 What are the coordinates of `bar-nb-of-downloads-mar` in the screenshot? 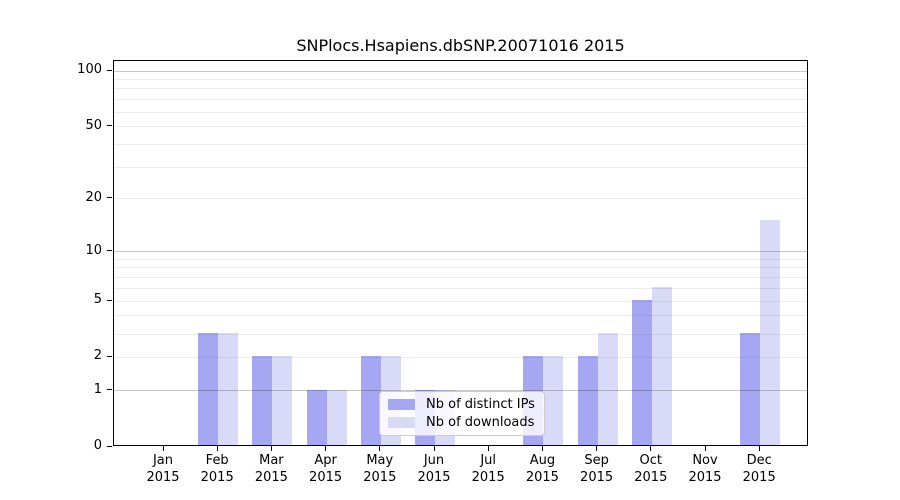 It's located at (282, 400).